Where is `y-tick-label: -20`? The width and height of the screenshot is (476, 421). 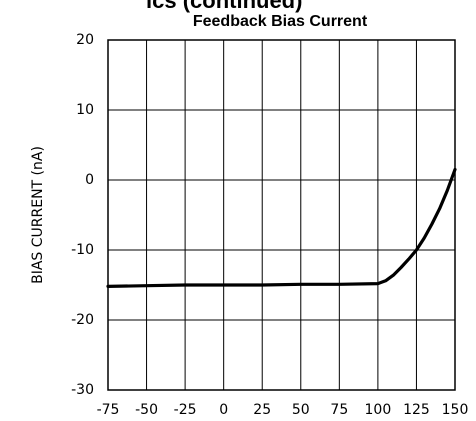
y-tick-label: -20 is located at coordinates (82, 320).